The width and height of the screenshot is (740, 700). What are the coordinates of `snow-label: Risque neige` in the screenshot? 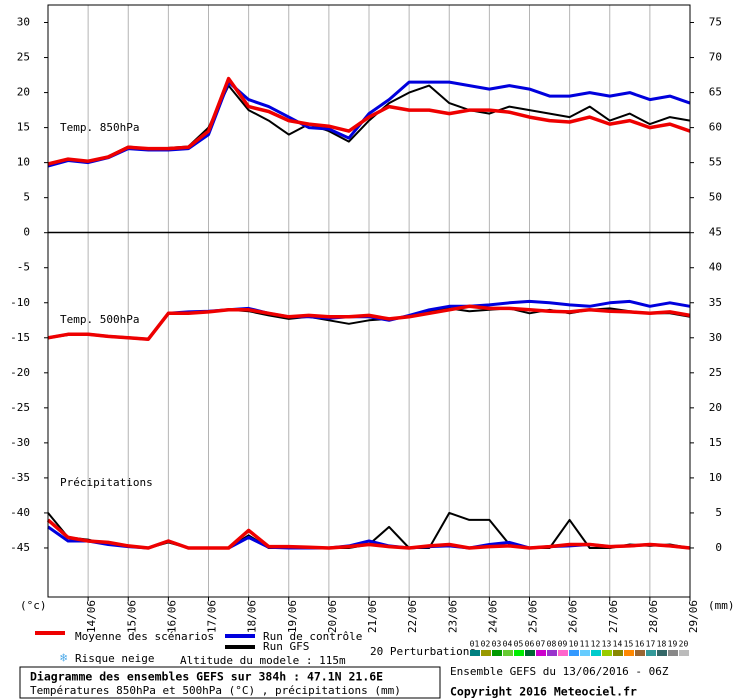 It's located at (114, 658).